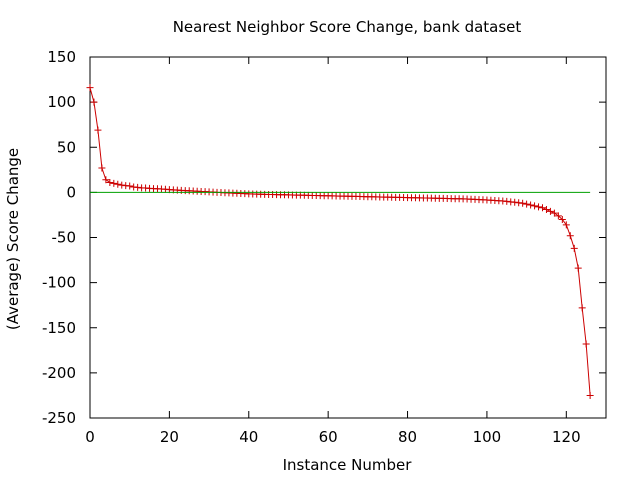  Describe the element at coordinates (61, 57) in the screenshot. I see `y-tick-label: 150` at that location.